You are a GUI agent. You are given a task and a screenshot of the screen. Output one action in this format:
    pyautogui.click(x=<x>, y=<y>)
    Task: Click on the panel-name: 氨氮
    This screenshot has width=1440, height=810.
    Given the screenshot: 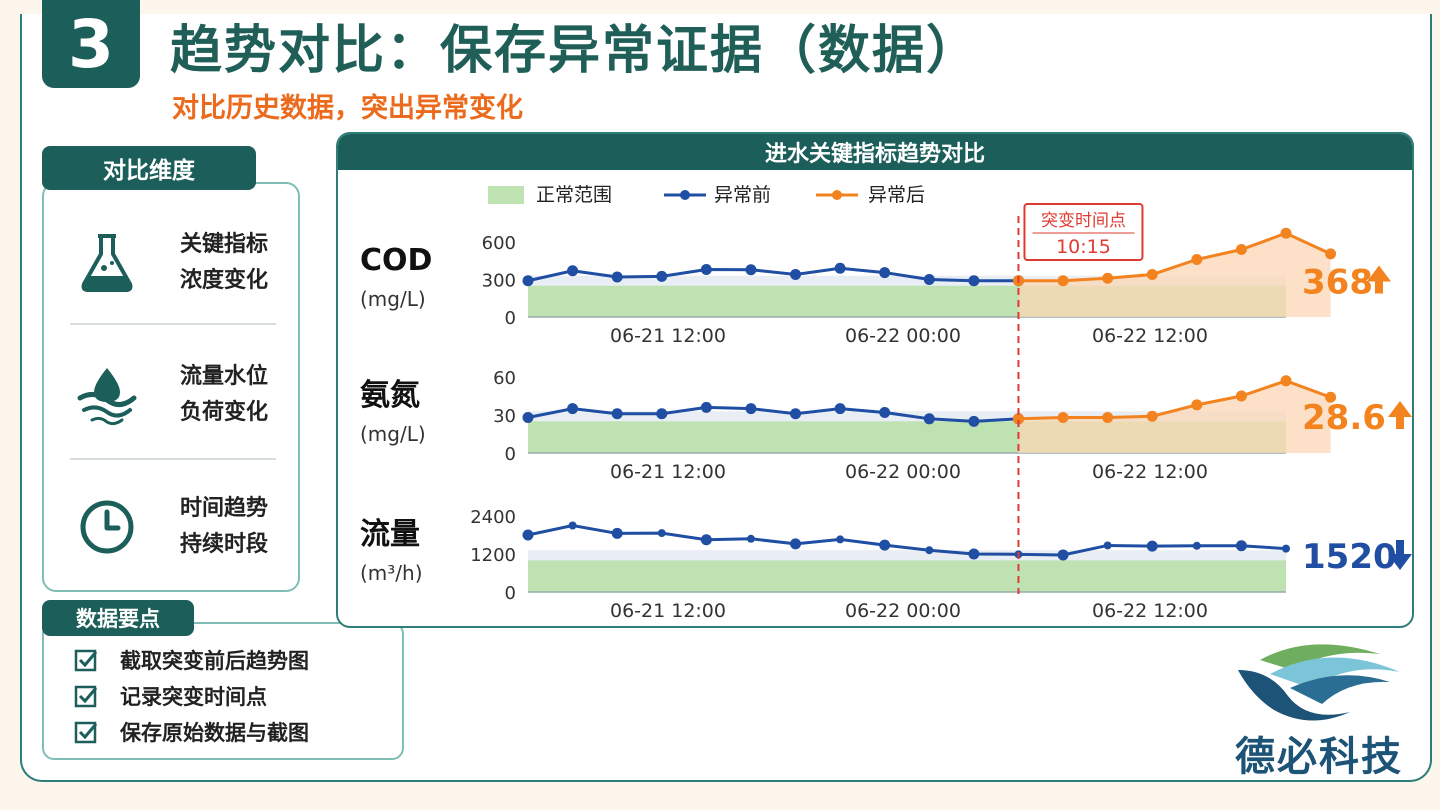 What is the action you would take?
    pyautogui.click(x=390, y=395)
    